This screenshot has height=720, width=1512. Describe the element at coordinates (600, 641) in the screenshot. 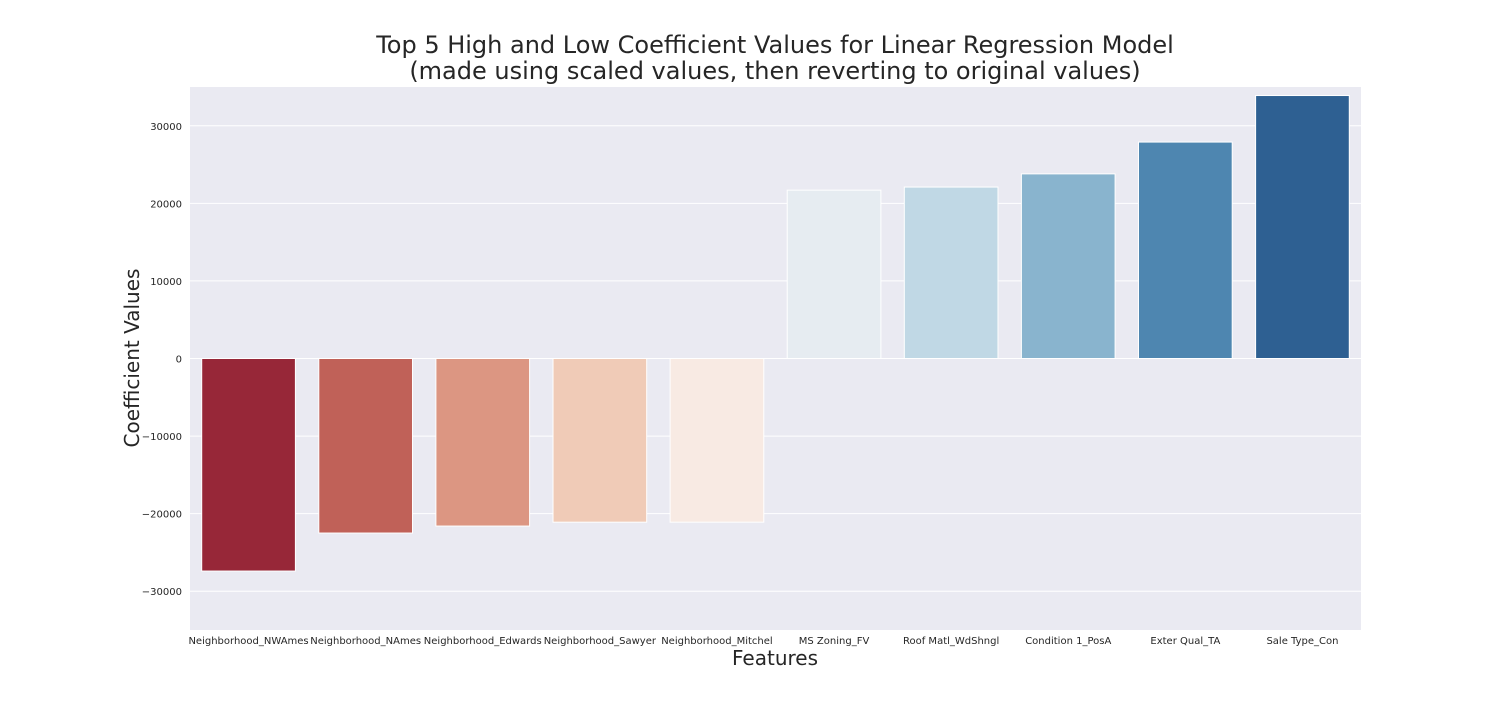

I see `x-tick-label: Neighborhood_Sawyer` at that location.